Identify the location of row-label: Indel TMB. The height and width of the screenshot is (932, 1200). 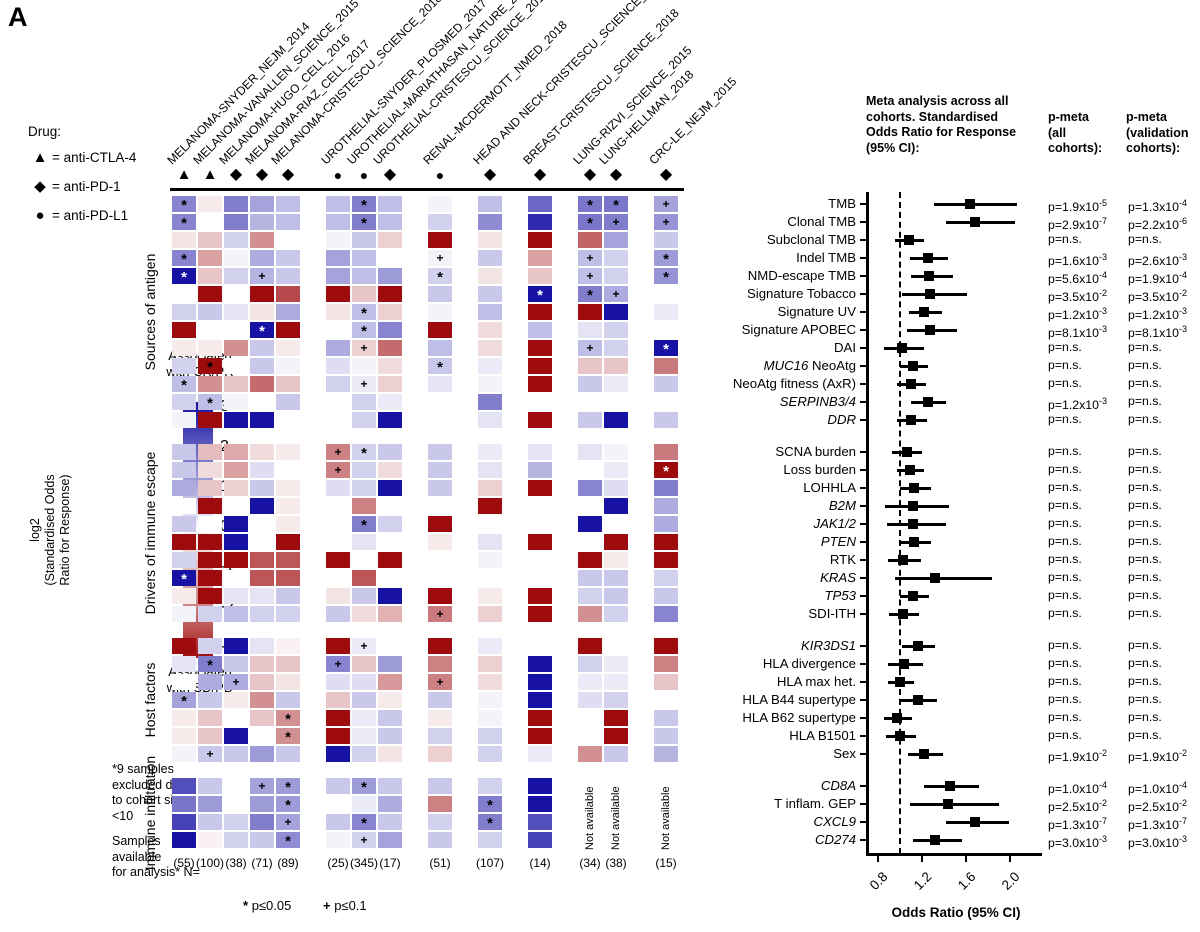
(826, 257).